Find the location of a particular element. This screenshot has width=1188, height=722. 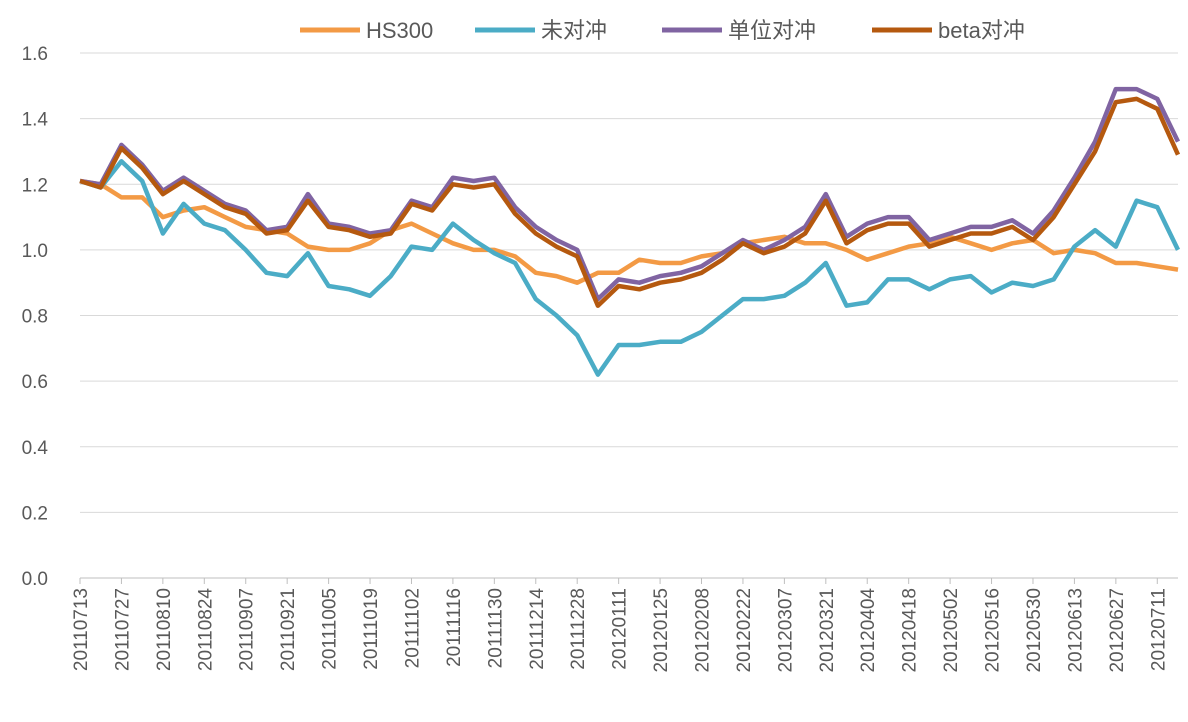

x-tick-label: 20111019 is located at coordinates (371, 629).